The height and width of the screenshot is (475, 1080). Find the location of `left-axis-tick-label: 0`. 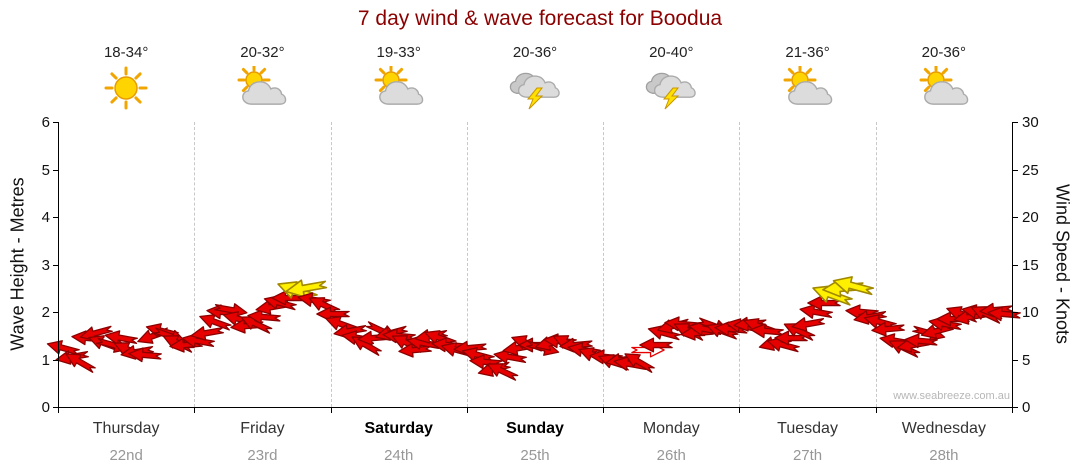

left-axis-tick-label: 0 is located at coordinates (45, 407).